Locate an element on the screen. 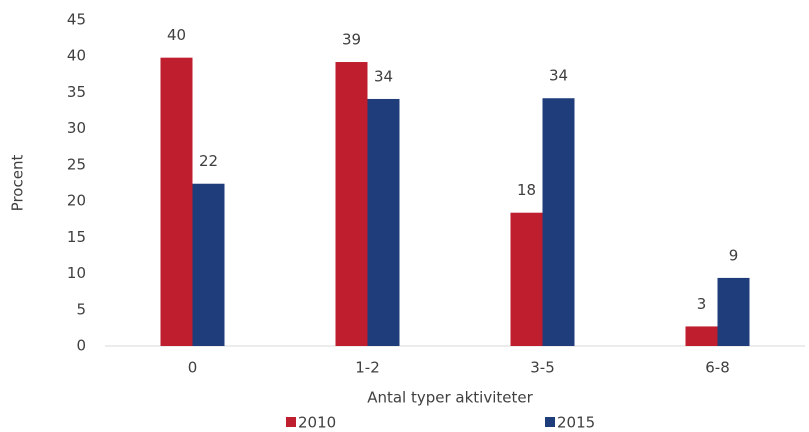  legend-label: 2015 is located at coordinates (576, 423).